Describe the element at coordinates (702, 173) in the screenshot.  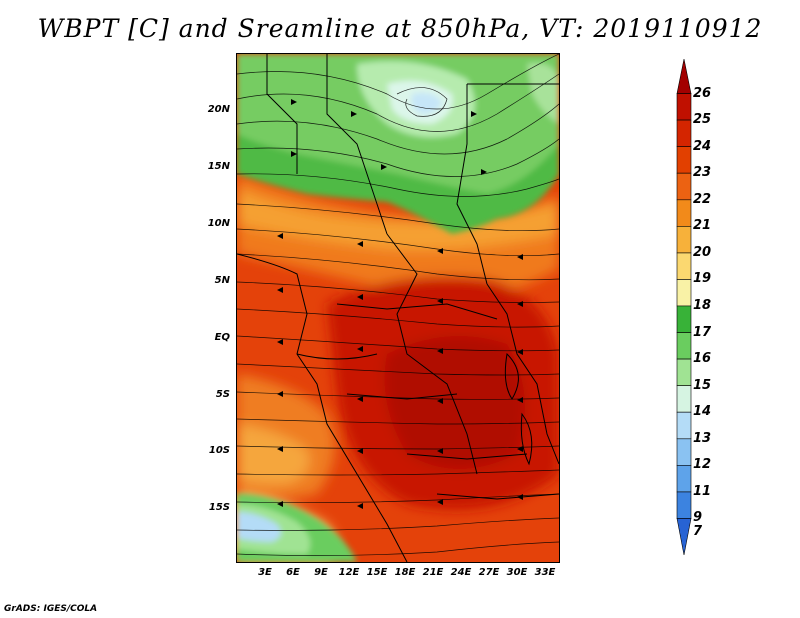
I see `colorbar-label: 23` at that location.